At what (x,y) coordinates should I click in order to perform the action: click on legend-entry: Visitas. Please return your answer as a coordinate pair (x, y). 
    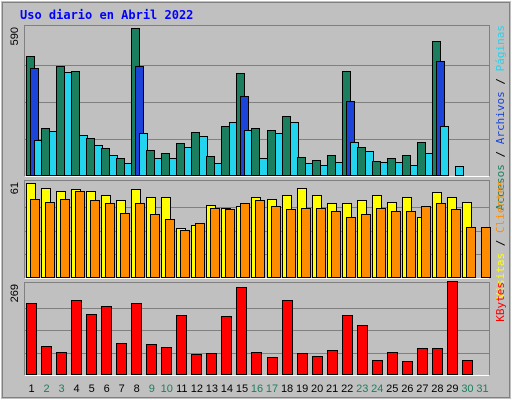
    Looking at the image, I should click on (500, 276).